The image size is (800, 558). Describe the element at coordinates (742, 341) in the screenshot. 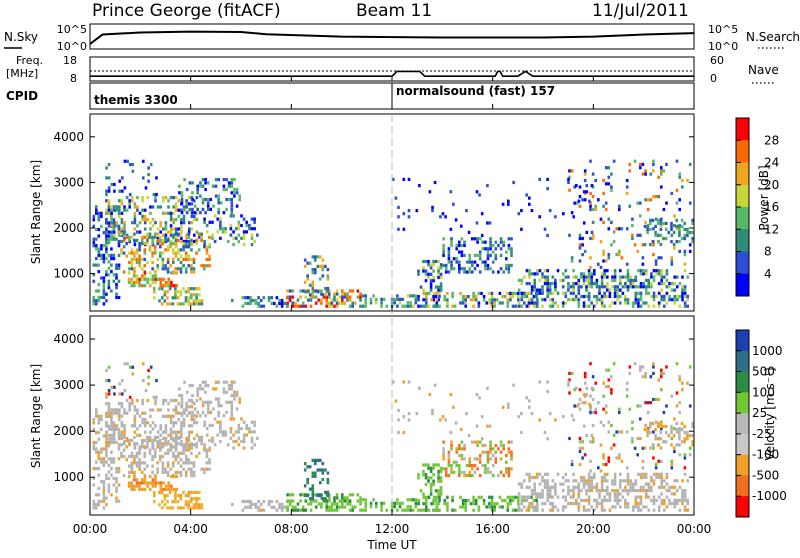

I see `colorbar-swatch` at that location.